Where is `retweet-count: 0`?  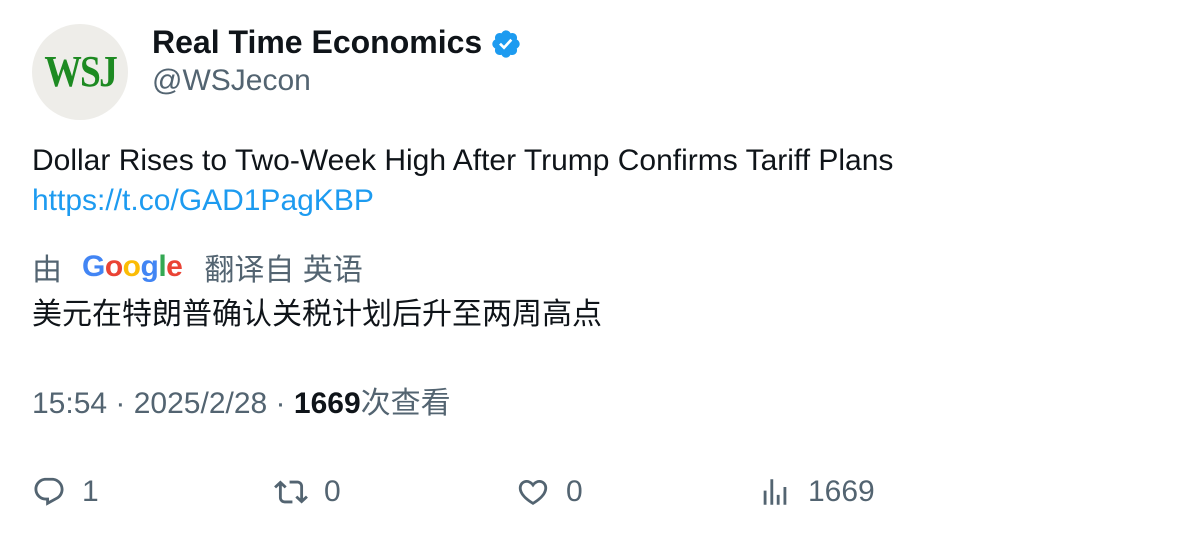 retweet-count: 0 is located at coordinates (332, 491).